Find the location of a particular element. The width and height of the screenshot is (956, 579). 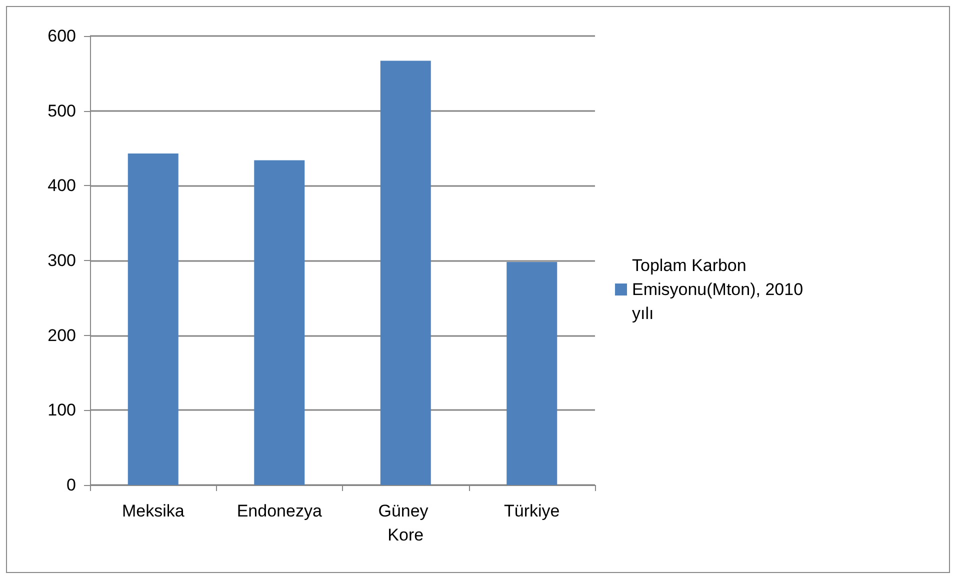

x-tick-label: Türkiye is located at coordinates (532, 511).